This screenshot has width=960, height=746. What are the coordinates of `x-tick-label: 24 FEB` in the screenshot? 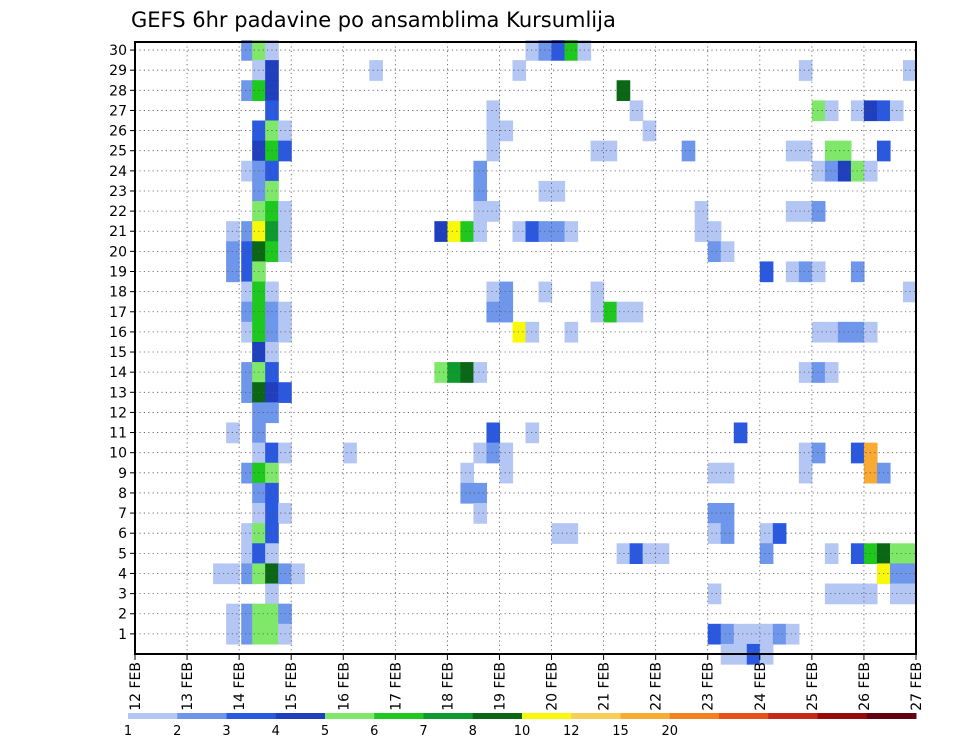 It's located at (761, 686).